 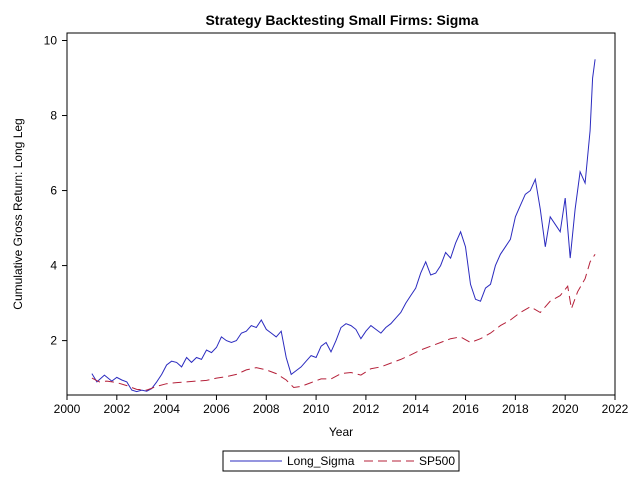 What do you see at coordinates (53, 266) in the screenshot?
I see `y-tick-label: 4` at bounding box center [53, 266].